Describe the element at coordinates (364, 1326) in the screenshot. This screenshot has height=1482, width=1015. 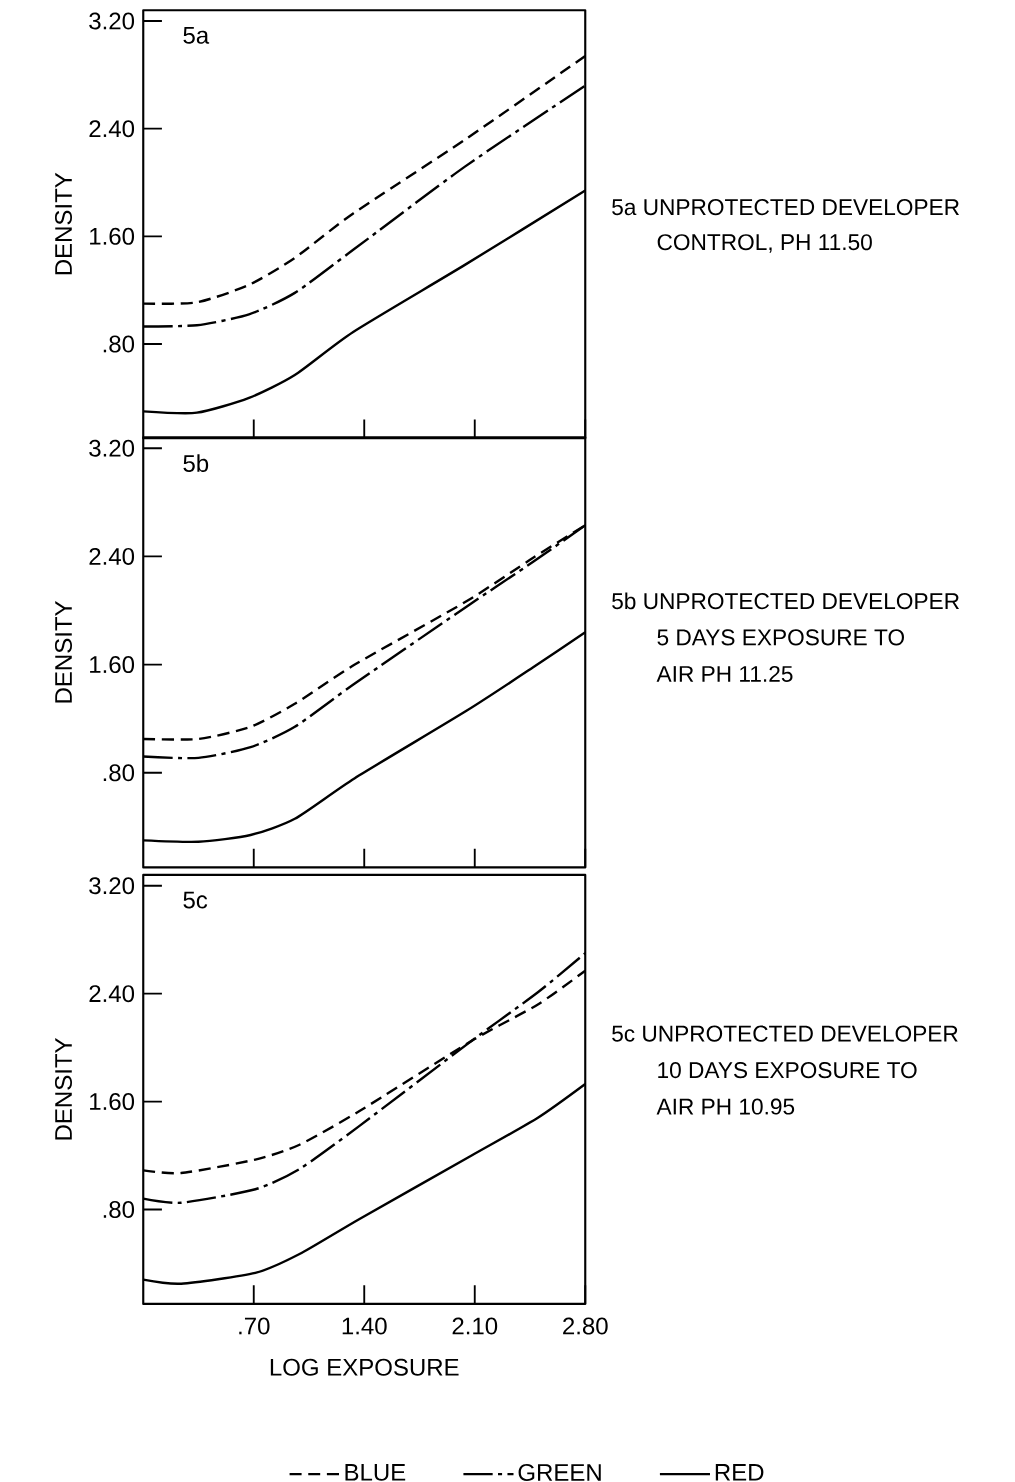
I see `x-tick-label: 1.40` at that location.